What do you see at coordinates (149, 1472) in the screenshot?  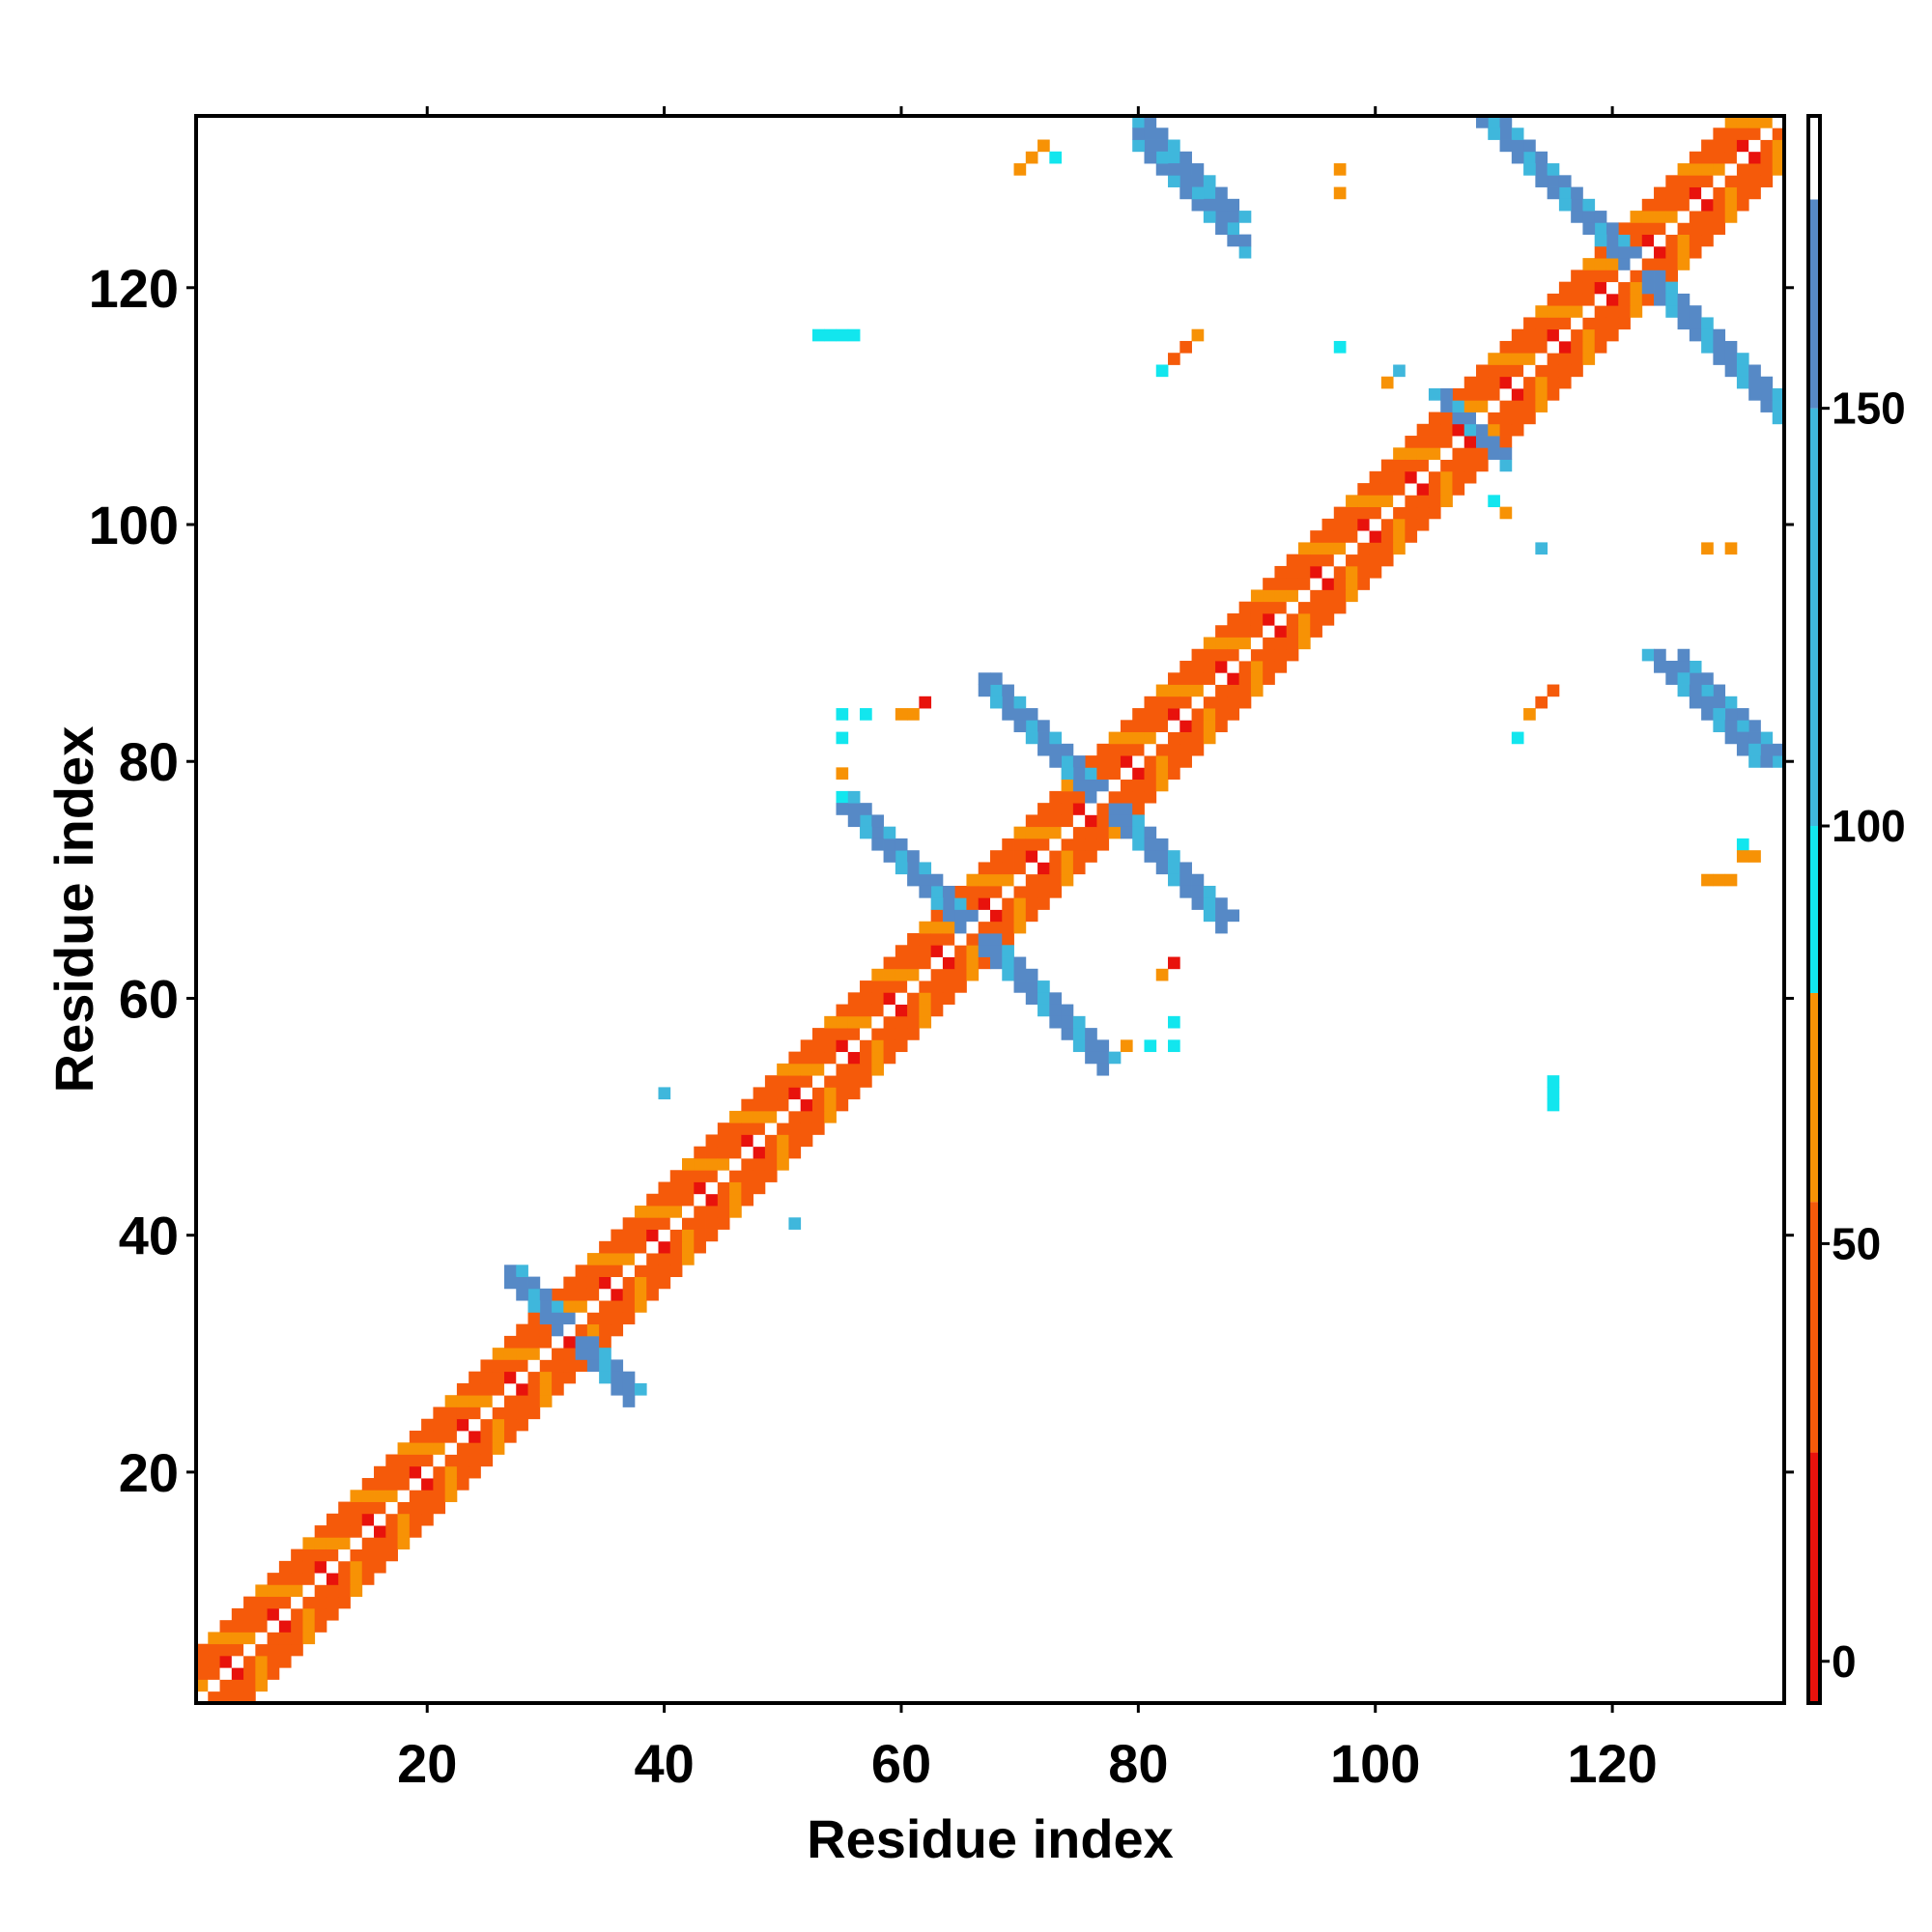 I see `y-tick-label: 20` at bounding box center [149, 1472].